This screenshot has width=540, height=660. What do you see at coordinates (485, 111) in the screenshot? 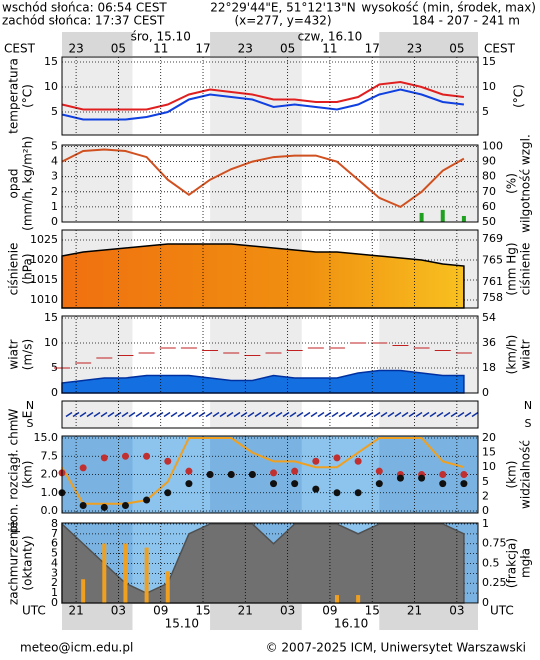
I see `y2-tick-label: 5` at bounding box center [485, 111].